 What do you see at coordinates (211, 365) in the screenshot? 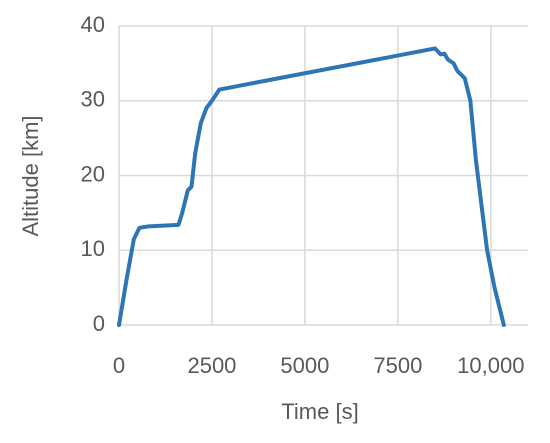
I see `x-tick-label: 2500` at bounding box center [211, 365].